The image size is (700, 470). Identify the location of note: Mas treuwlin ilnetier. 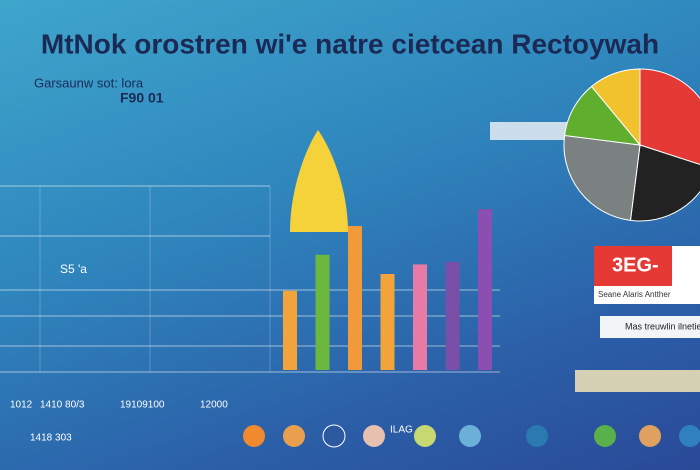
(662, 326).